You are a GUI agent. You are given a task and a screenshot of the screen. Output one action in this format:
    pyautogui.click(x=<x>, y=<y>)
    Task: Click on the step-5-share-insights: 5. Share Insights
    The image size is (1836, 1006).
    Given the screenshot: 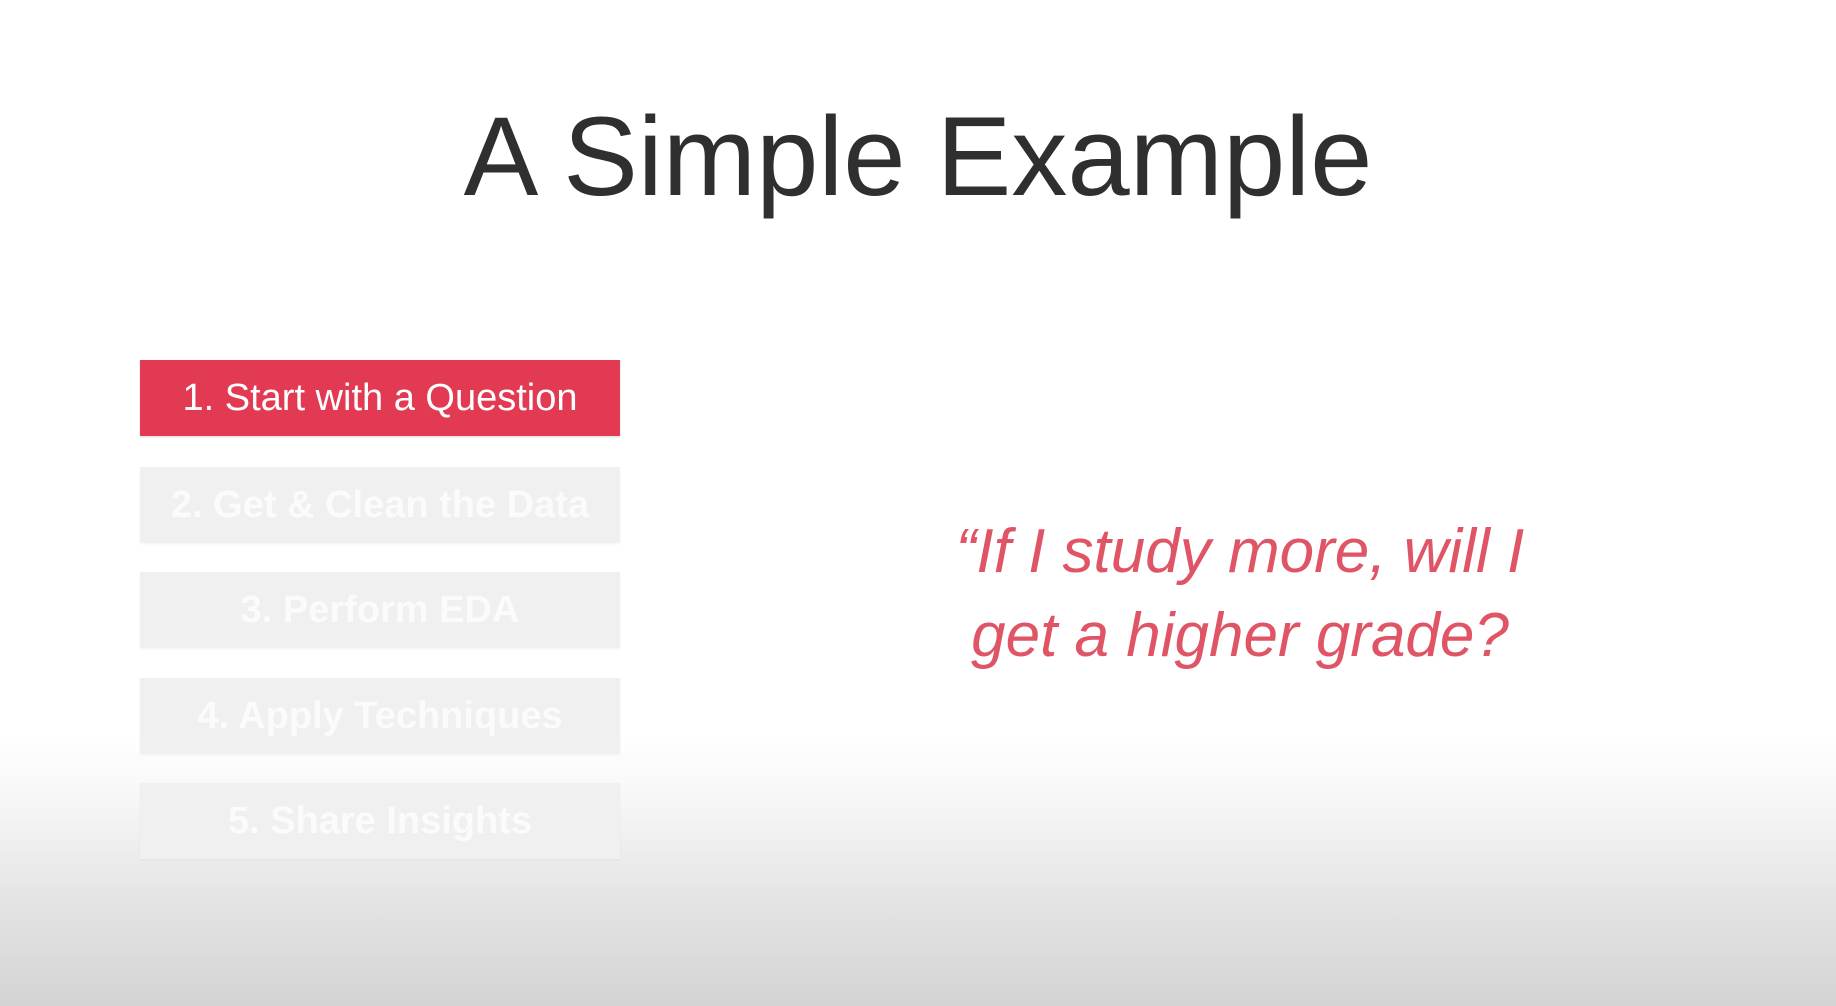 What is the action you would take?
    pyautogui.click(x=380, y=821)
    